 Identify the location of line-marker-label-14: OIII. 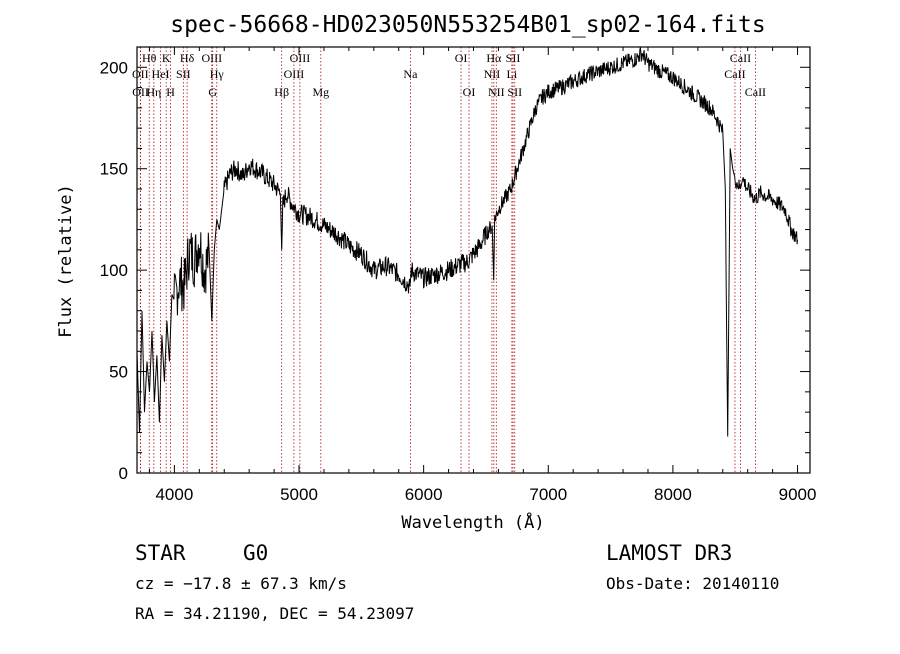
(300, 58).